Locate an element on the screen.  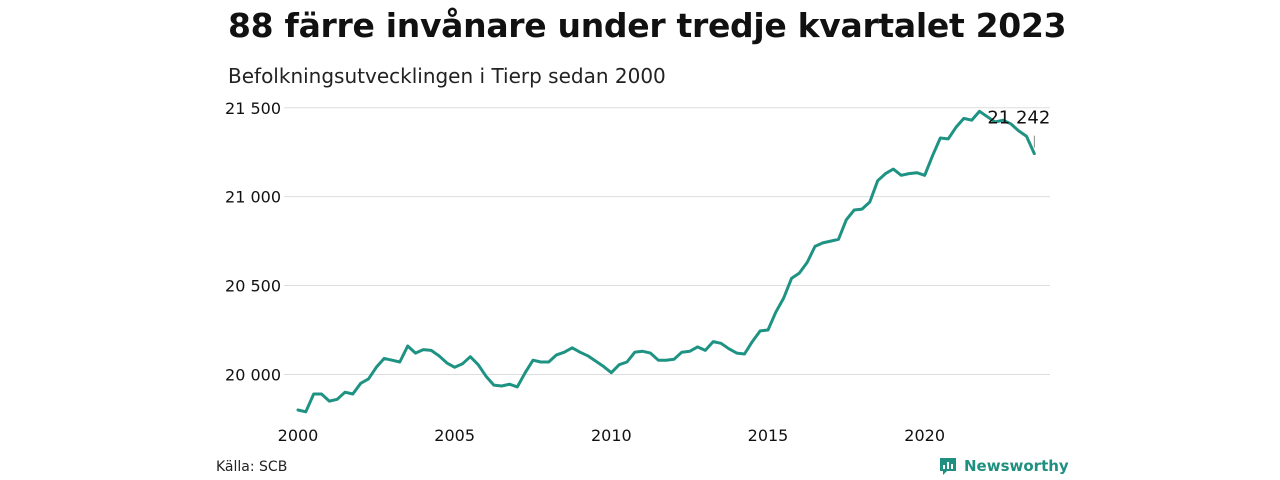
brand-logo: Newsworthy is located at coordinates (1003, 466).